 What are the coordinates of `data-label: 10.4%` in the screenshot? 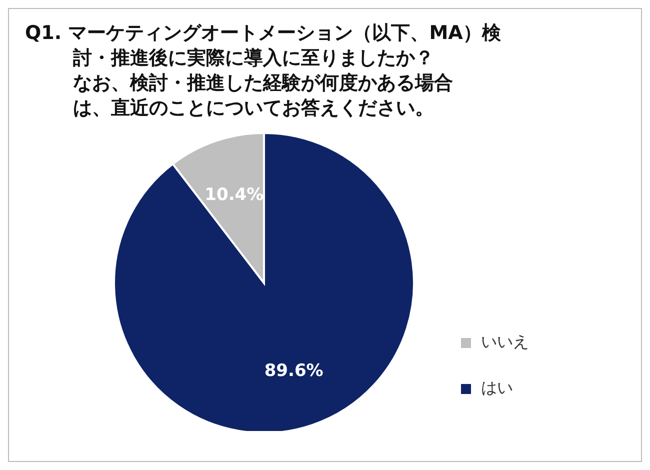 It's located at (234, 194).